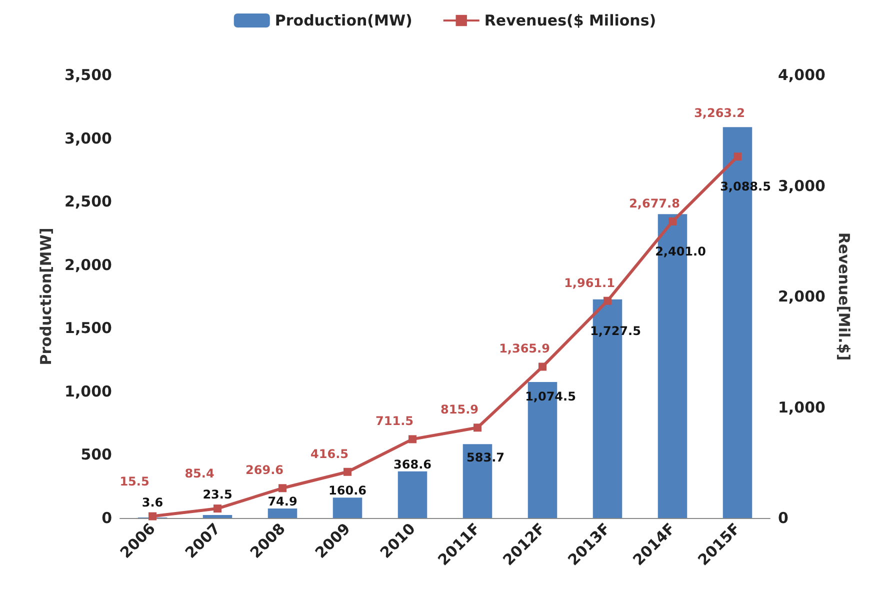  Describe the element at coordinates (88, 201) in the screenshot. I see `y-tick-label: 2,500` at that location.